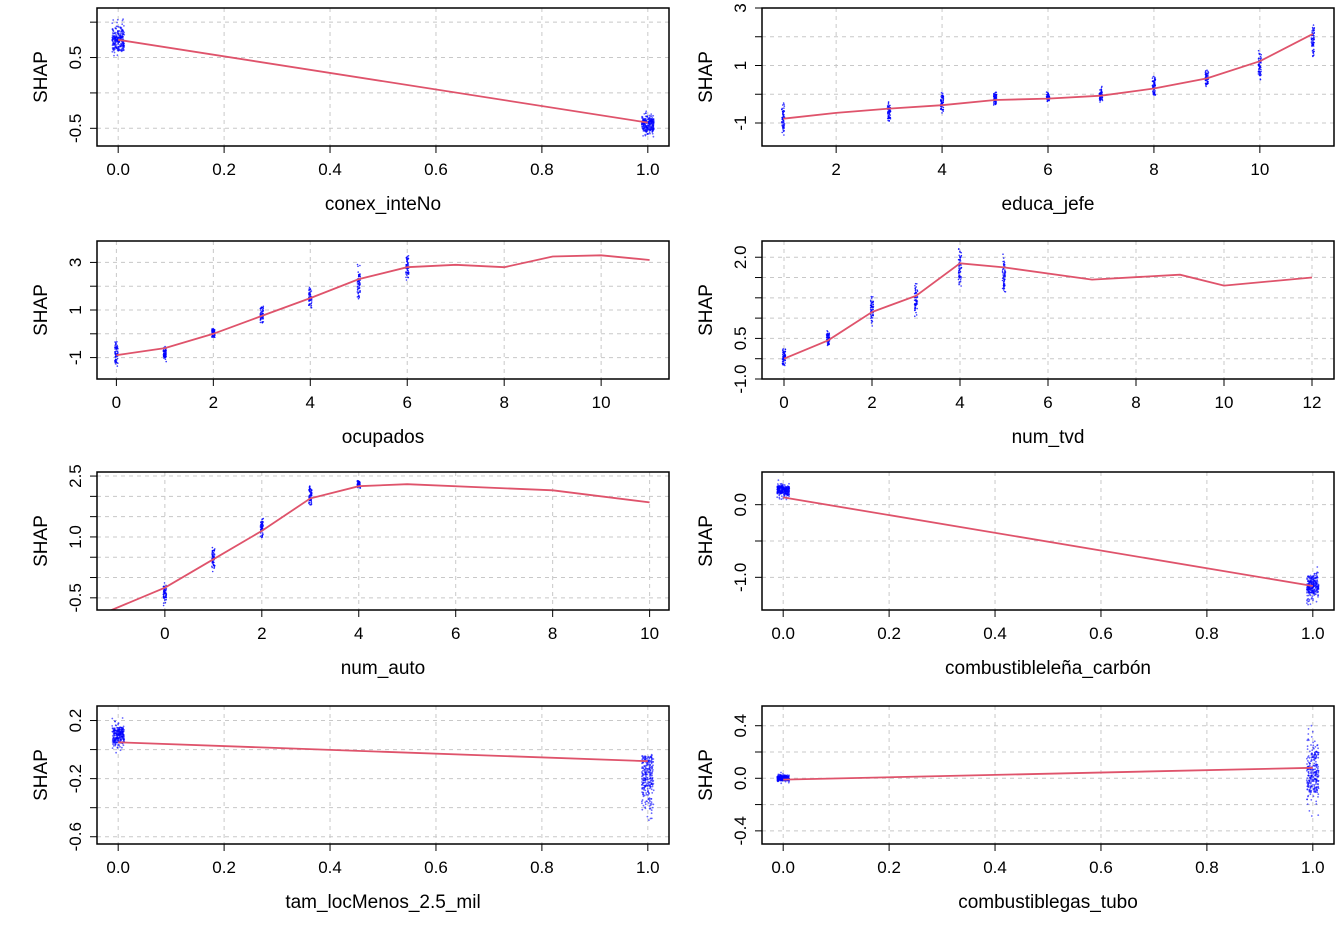  What do you see at coordinates (75, 537) in the screenshot?
I see `y-tick-label: 1.0` at bounding box center [75, 537].